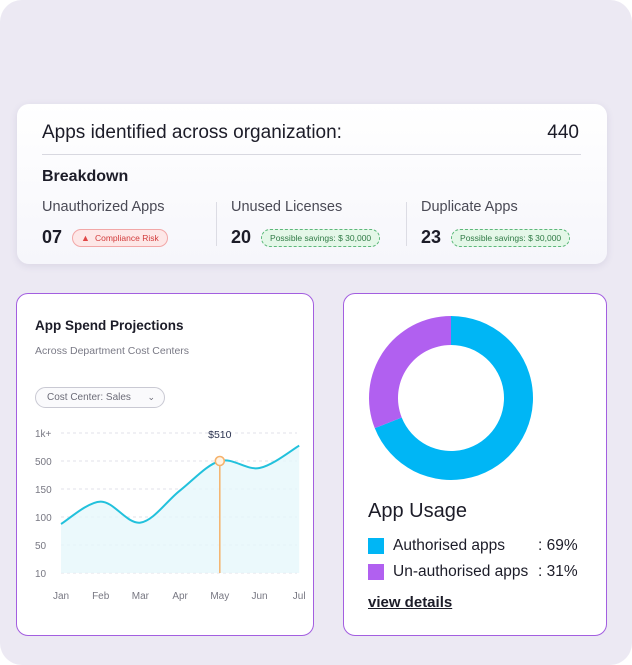 This screenshot has width=632, height=665. I want to click on x-tick-label: May, so click(219, 596).